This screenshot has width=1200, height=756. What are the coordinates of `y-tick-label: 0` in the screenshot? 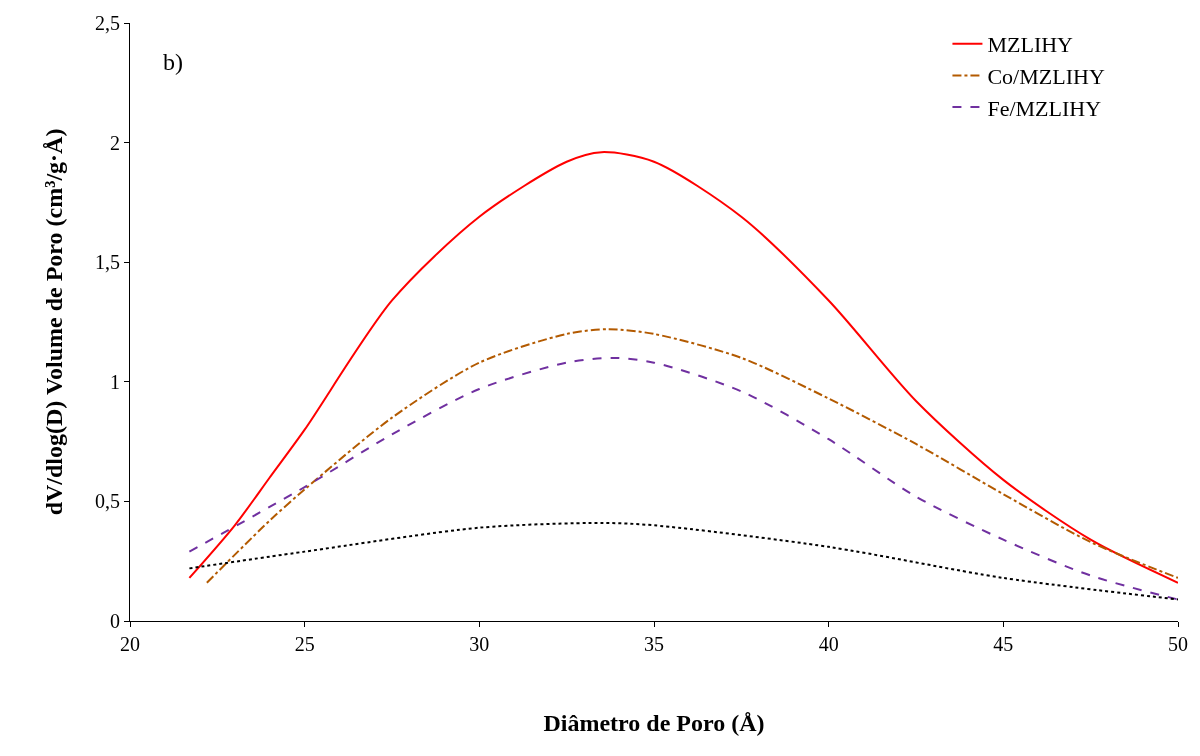 It's located at (115, 621).